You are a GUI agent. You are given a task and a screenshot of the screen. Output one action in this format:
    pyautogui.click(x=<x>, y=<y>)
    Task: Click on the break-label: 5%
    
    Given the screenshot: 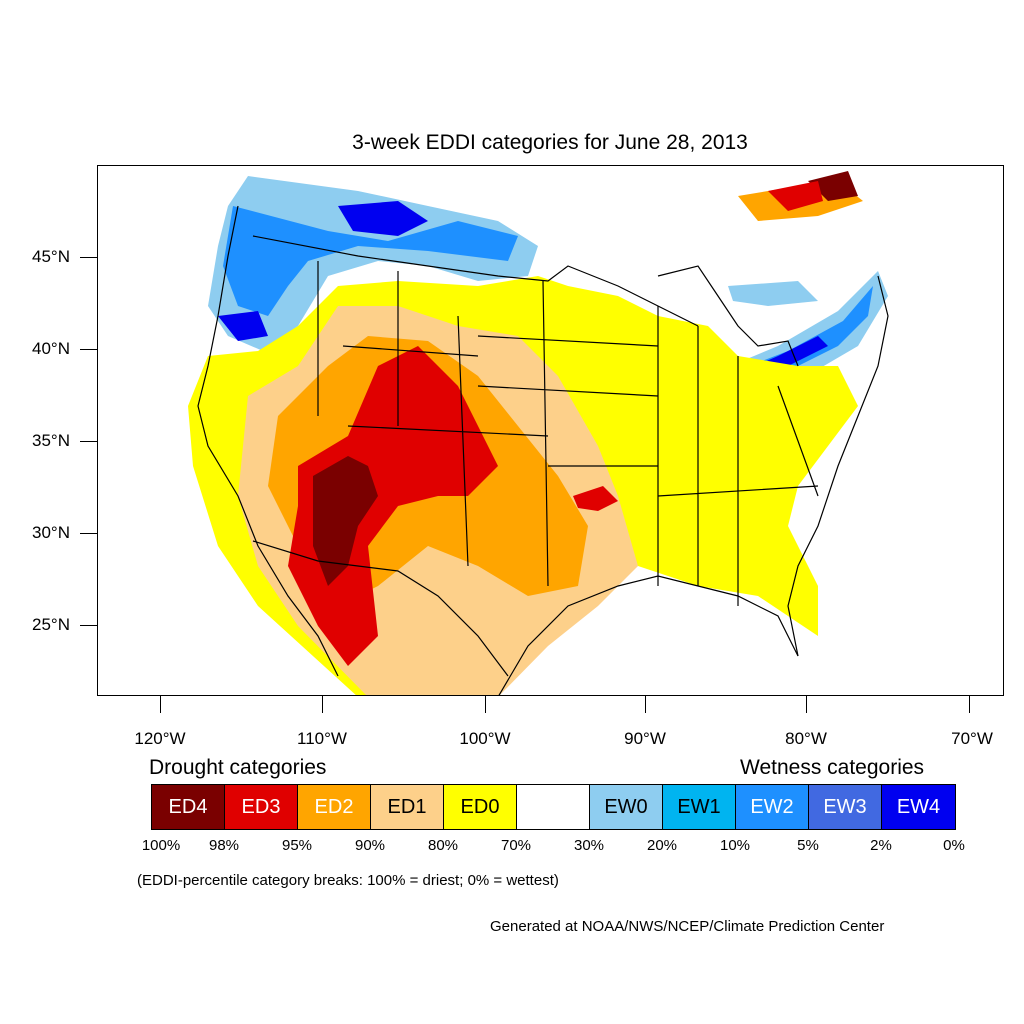 What is the action you would take?
    pyautogui.click(x=808, y=845)
    